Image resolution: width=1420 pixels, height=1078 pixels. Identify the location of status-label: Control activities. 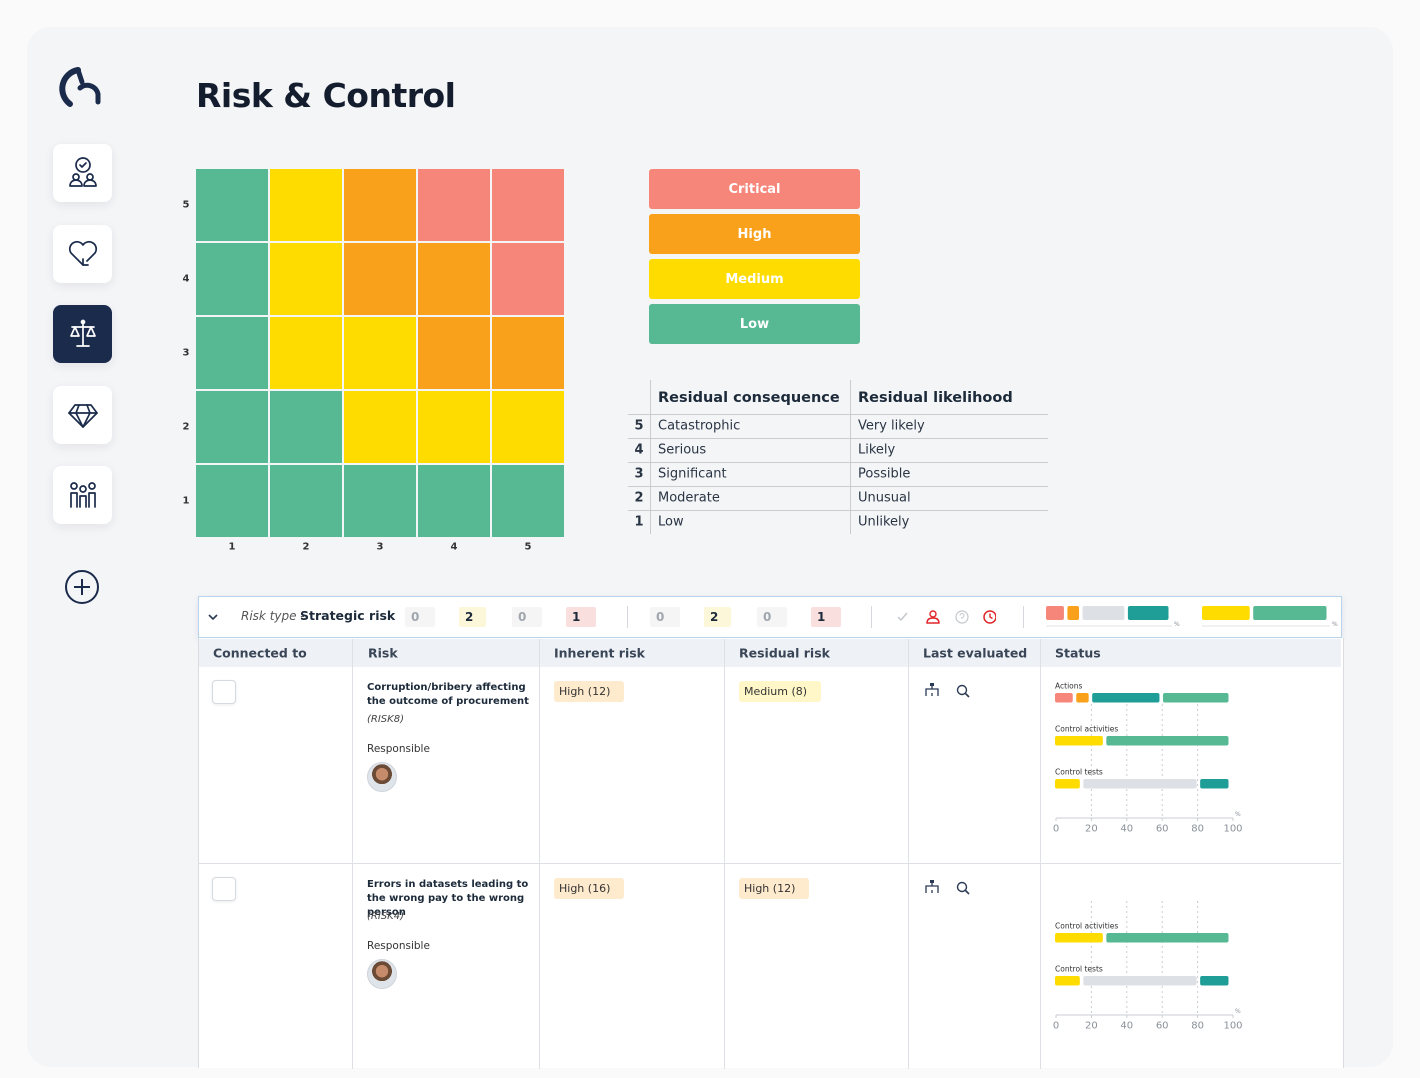
(1087, 729).